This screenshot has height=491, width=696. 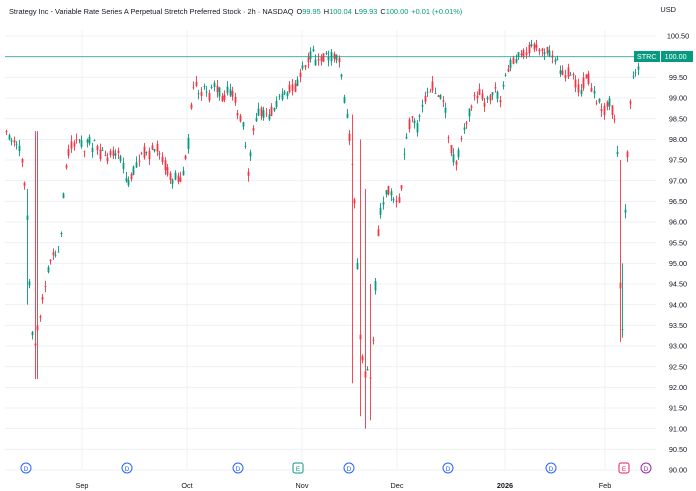 What do you see at coordinates (678, 366) in the screenshot?
I see `y-tick-label: 92.50` at bounding box center [678, 366].